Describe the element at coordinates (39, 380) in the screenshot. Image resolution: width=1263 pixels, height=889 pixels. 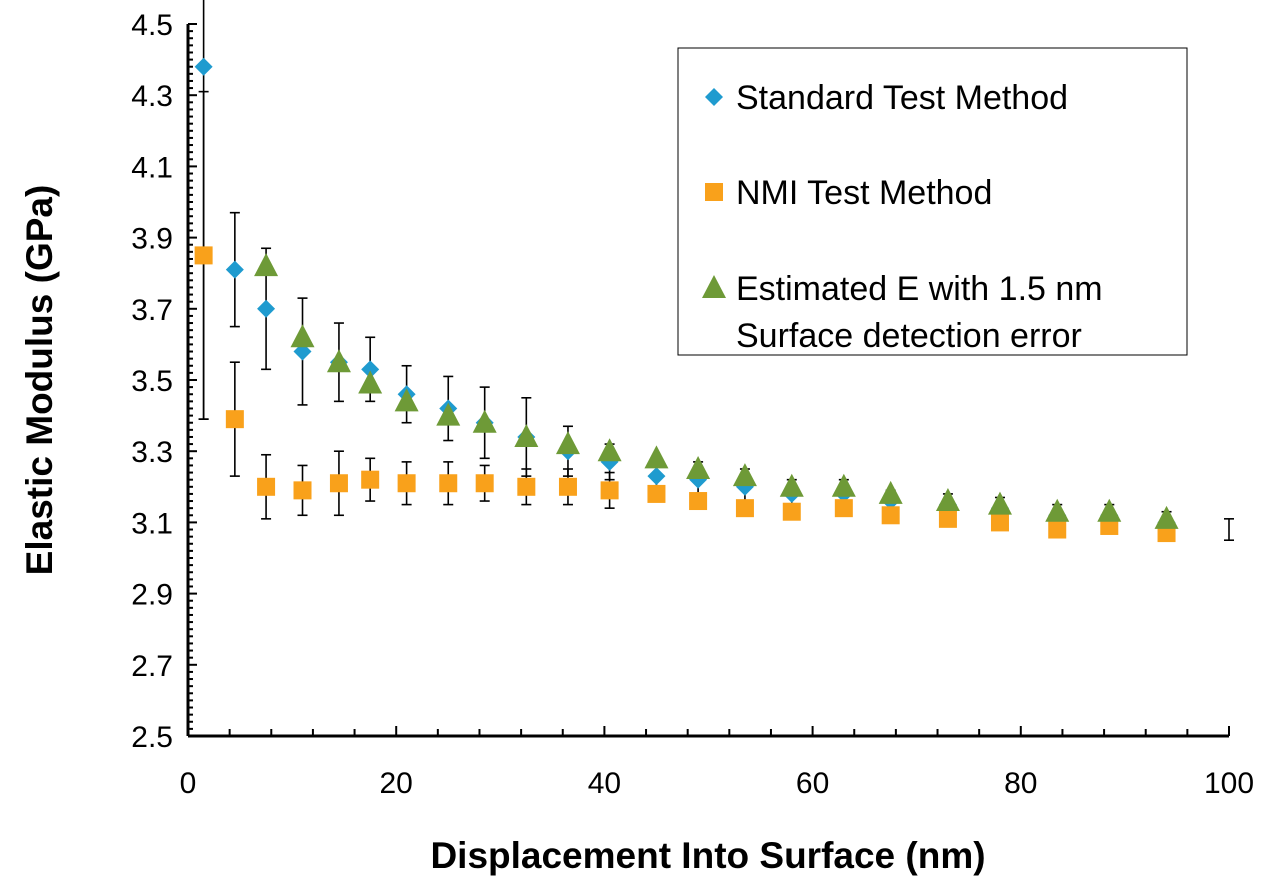
I see `y-axis-title: Elastic Modulus (GPa)` at that location.